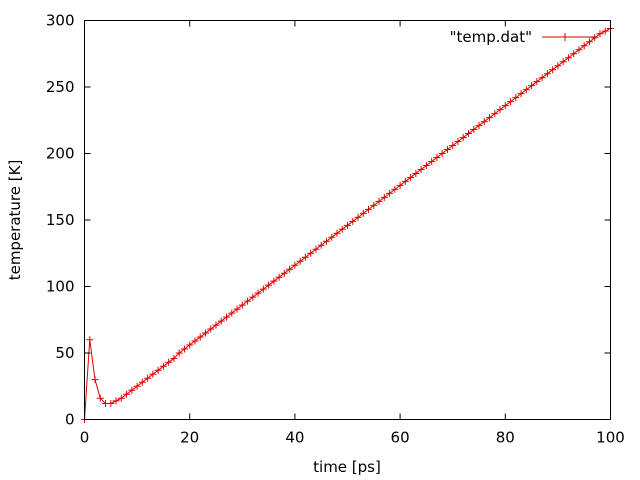 The image size is (640, 480). I want to click on x-axis-title: time [ps], so click(347, 467).